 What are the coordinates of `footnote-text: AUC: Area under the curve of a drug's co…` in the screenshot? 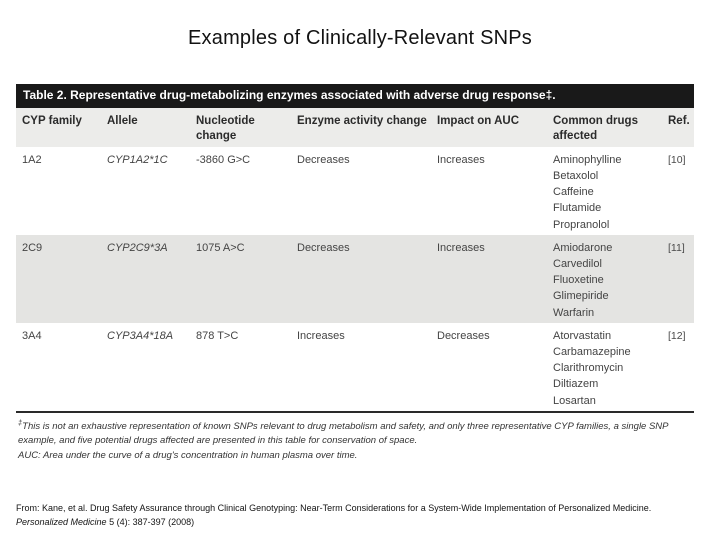 It's located at (188, 455).